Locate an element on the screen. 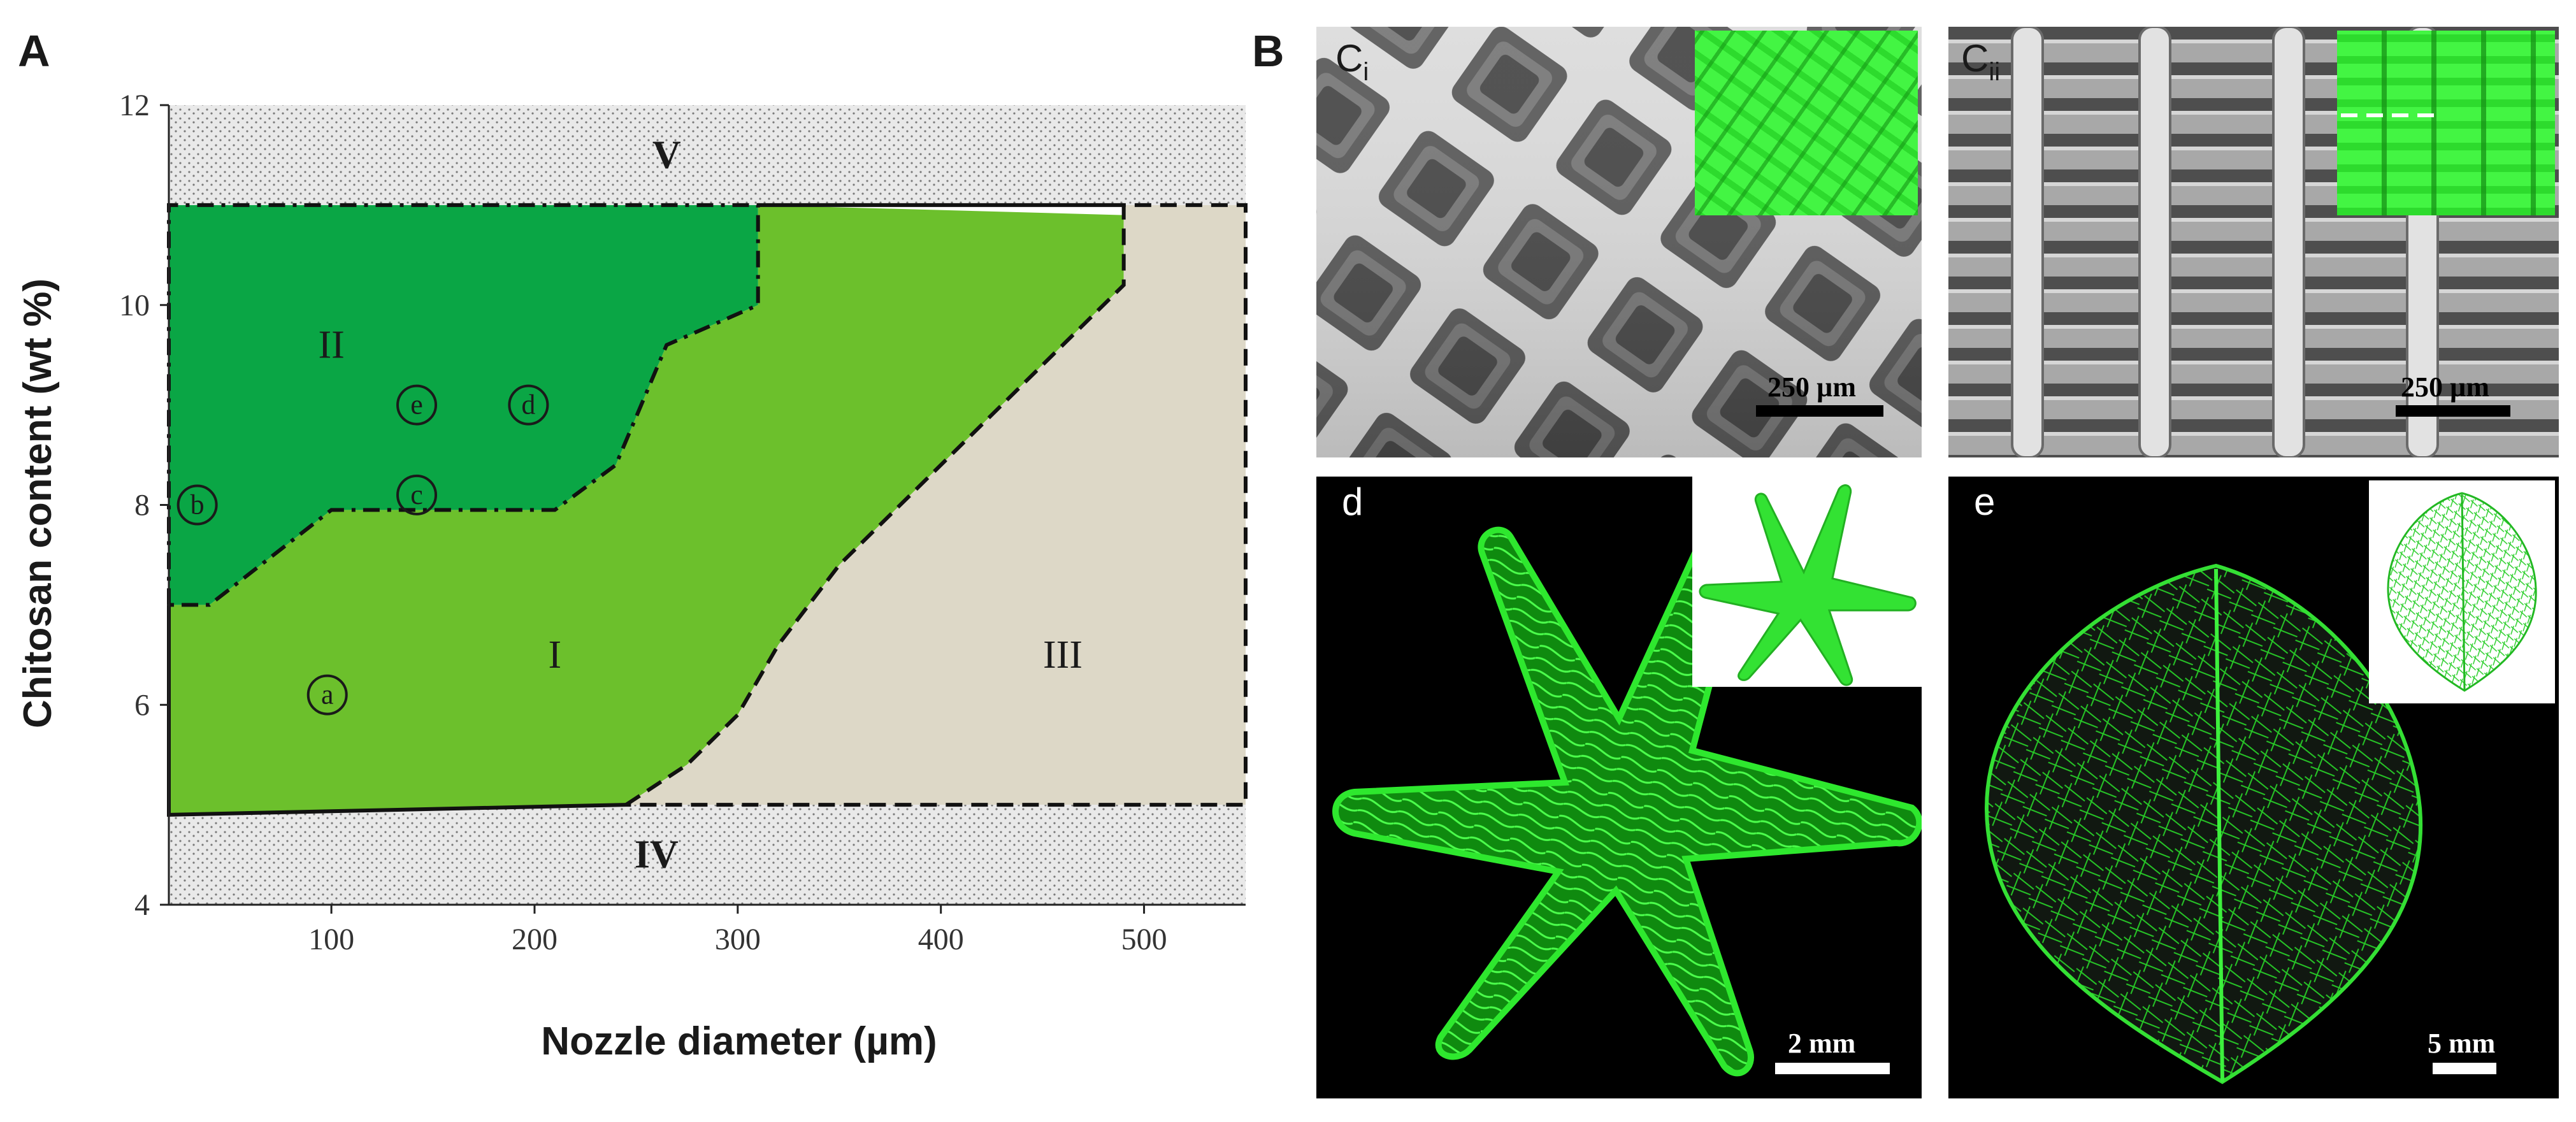 This screenshot has width=2576, height=1122. sample-point-d: d is located at coordinates (528, 405).